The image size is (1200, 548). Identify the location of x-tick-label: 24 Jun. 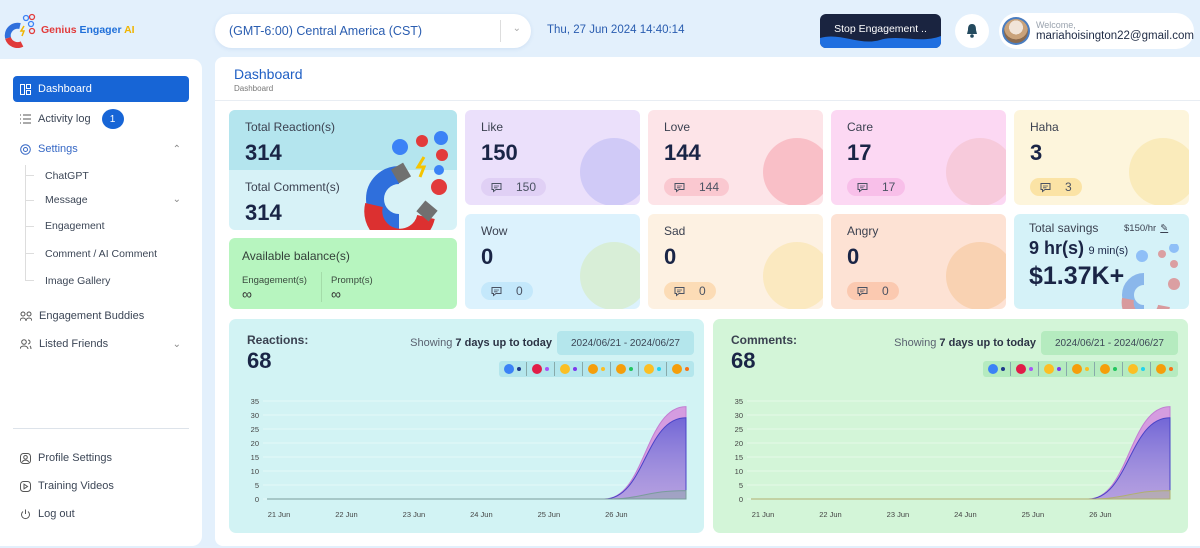
(965, 514).